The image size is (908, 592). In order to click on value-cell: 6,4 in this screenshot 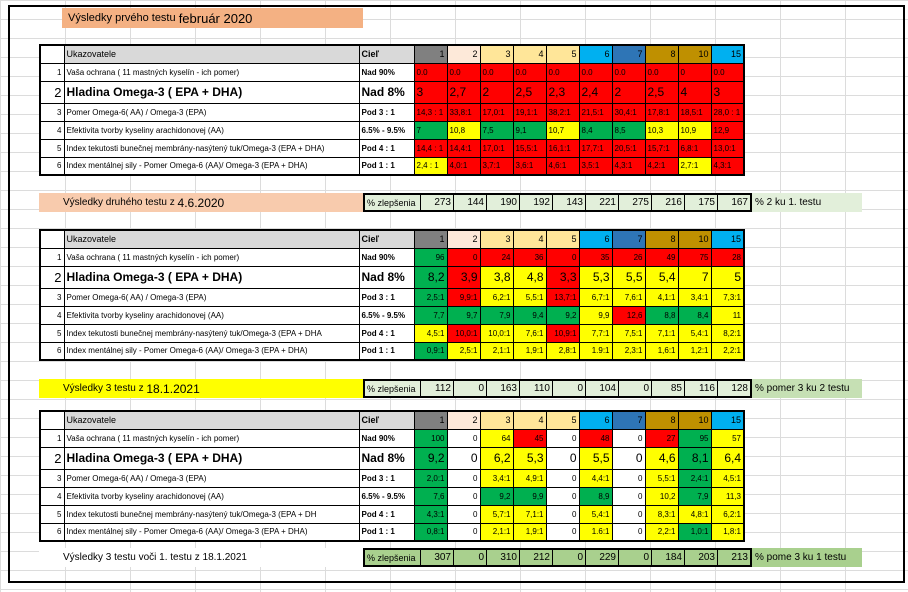, I will do `click(727, 458)`.